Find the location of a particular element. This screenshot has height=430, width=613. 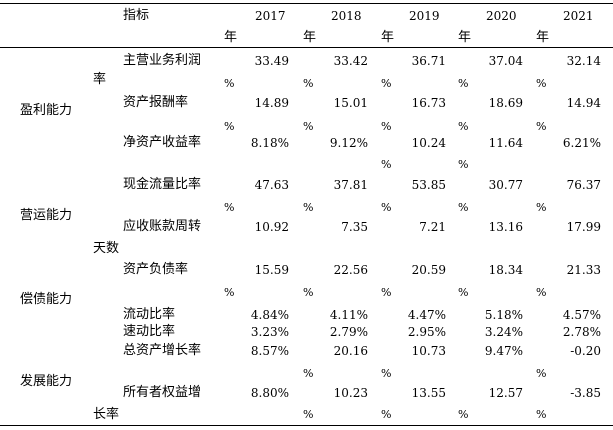

value-cell: -3.85 is located at coordinates (585, 393).